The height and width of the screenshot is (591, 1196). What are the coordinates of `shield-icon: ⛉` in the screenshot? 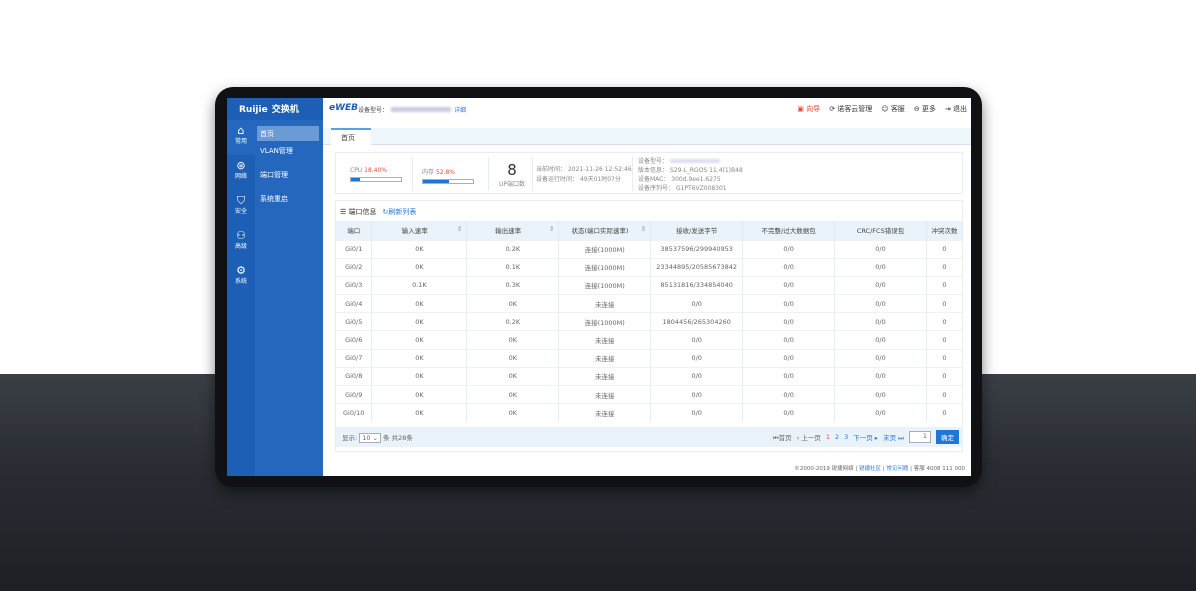 It's located at (241, 200).